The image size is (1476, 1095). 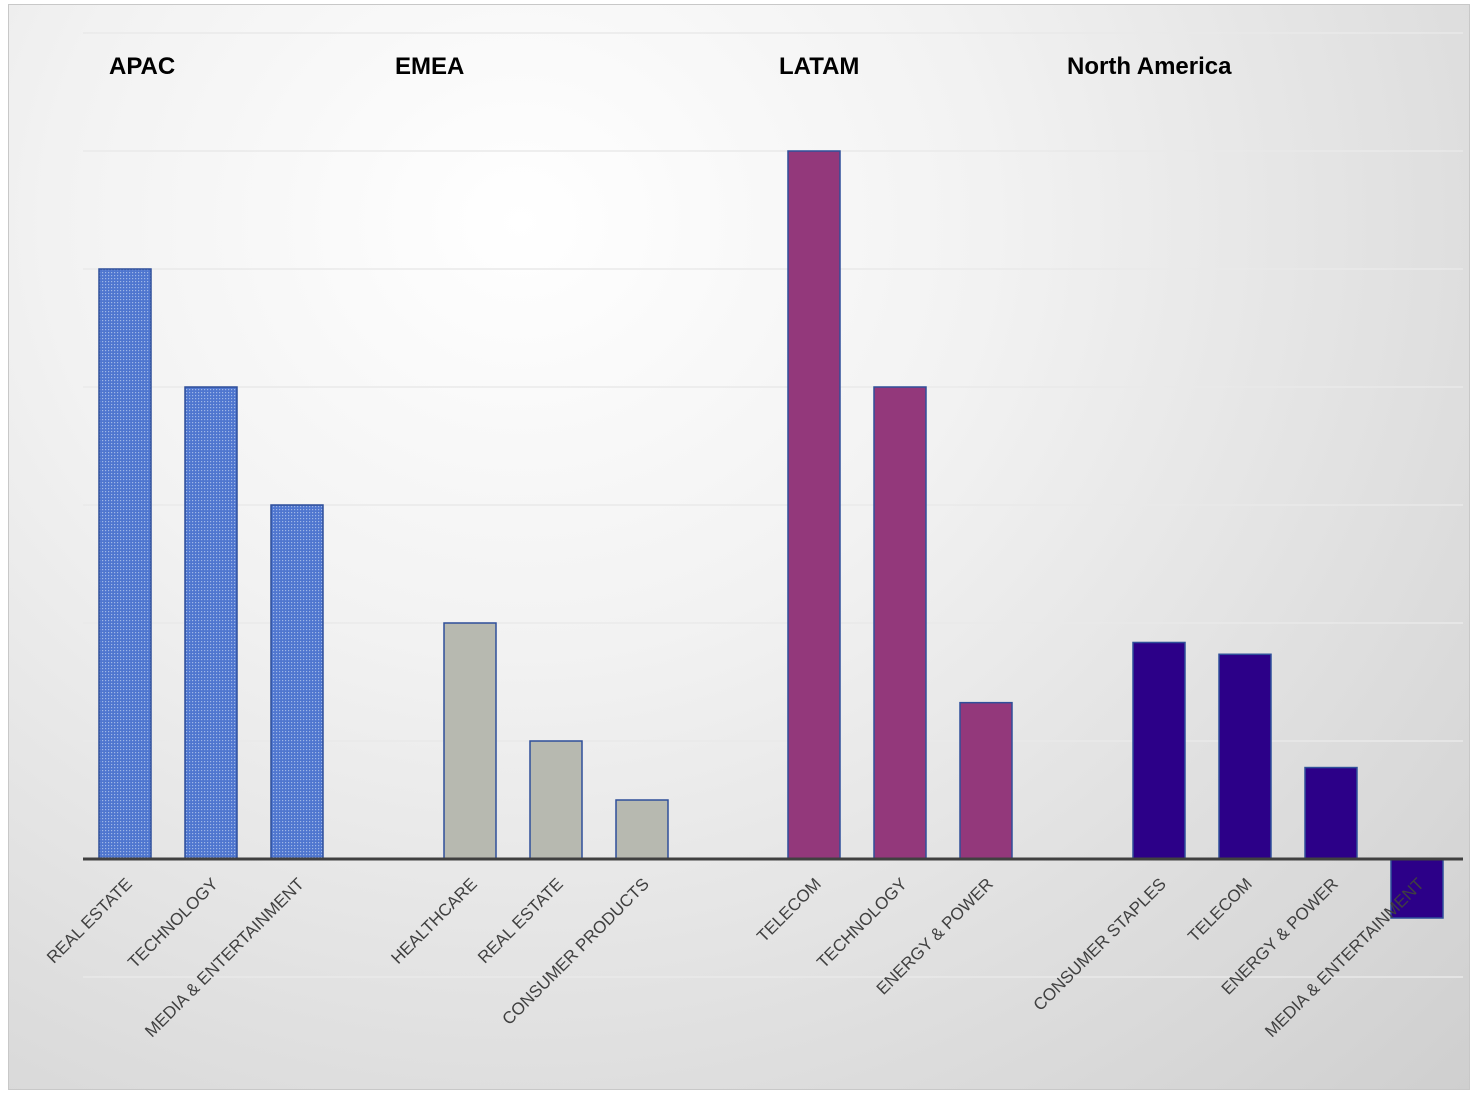 I want to click on group-labels: APAC EMEA LATAM North America, so click(x=670, y=66).